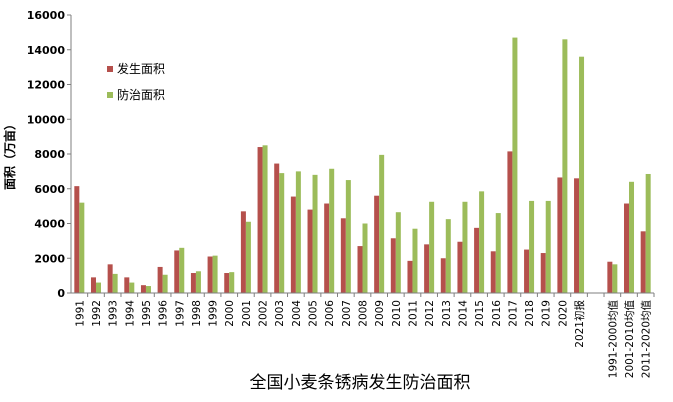 The width and height of the screenshot is (673, 402). What do you see at coordinates (46, 119) in the screenshot?
I see `y-tick-label: 10000` at bounding box center [46, 119].